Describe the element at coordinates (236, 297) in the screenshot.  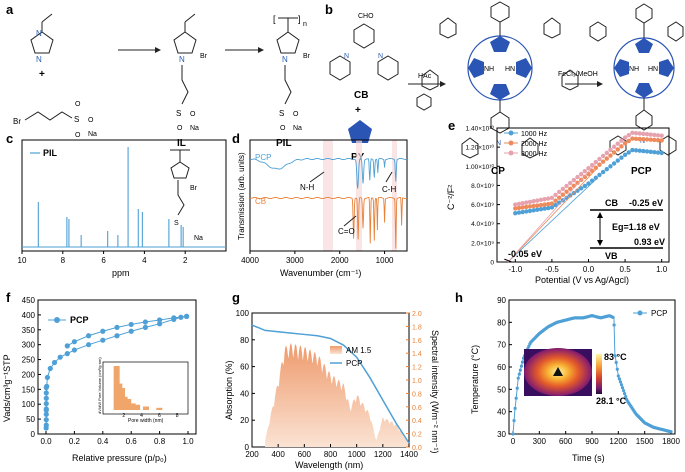
I see `panel-g-label: g` at that location.